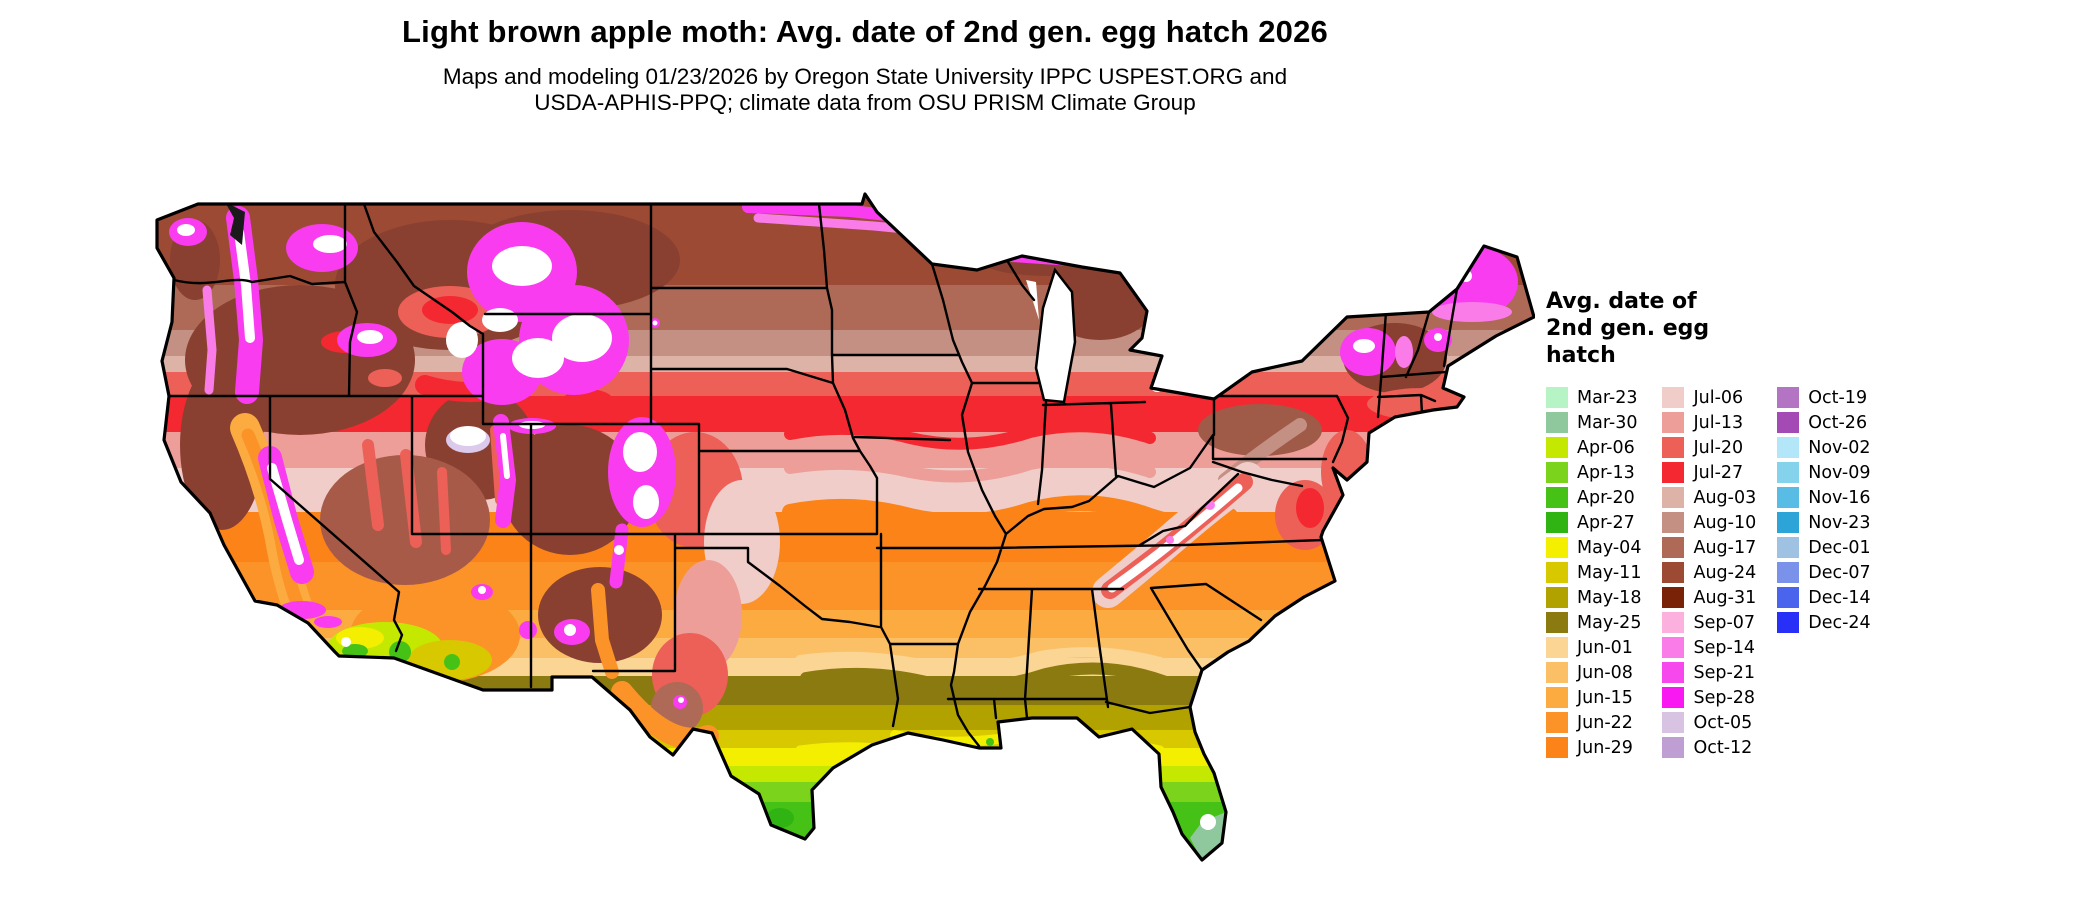 The image size is (2100, 897). I want to click on legend-label: Aug-10, so click(1725, 522).